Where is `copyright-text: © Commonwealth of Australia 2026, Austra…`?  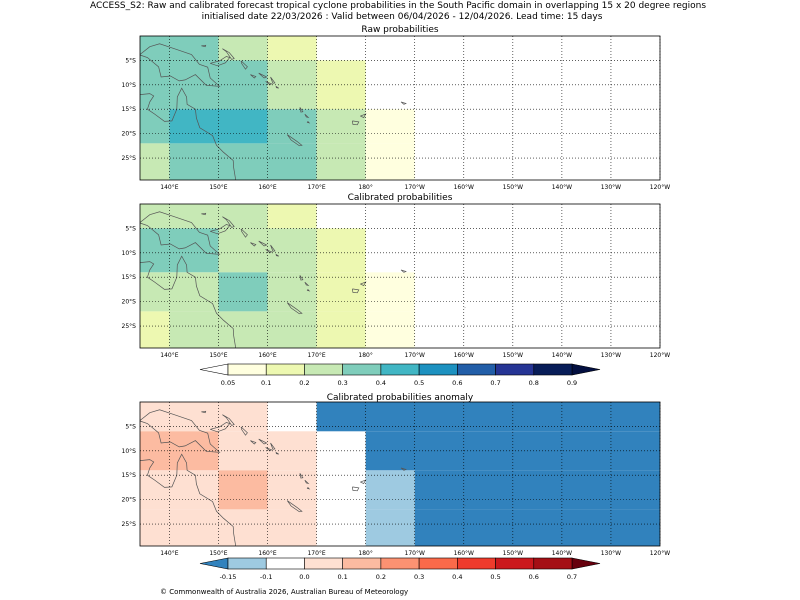
copyright-text: © Commonwealth of Australia 2026, Austra… is located at coordinates (284, 592).